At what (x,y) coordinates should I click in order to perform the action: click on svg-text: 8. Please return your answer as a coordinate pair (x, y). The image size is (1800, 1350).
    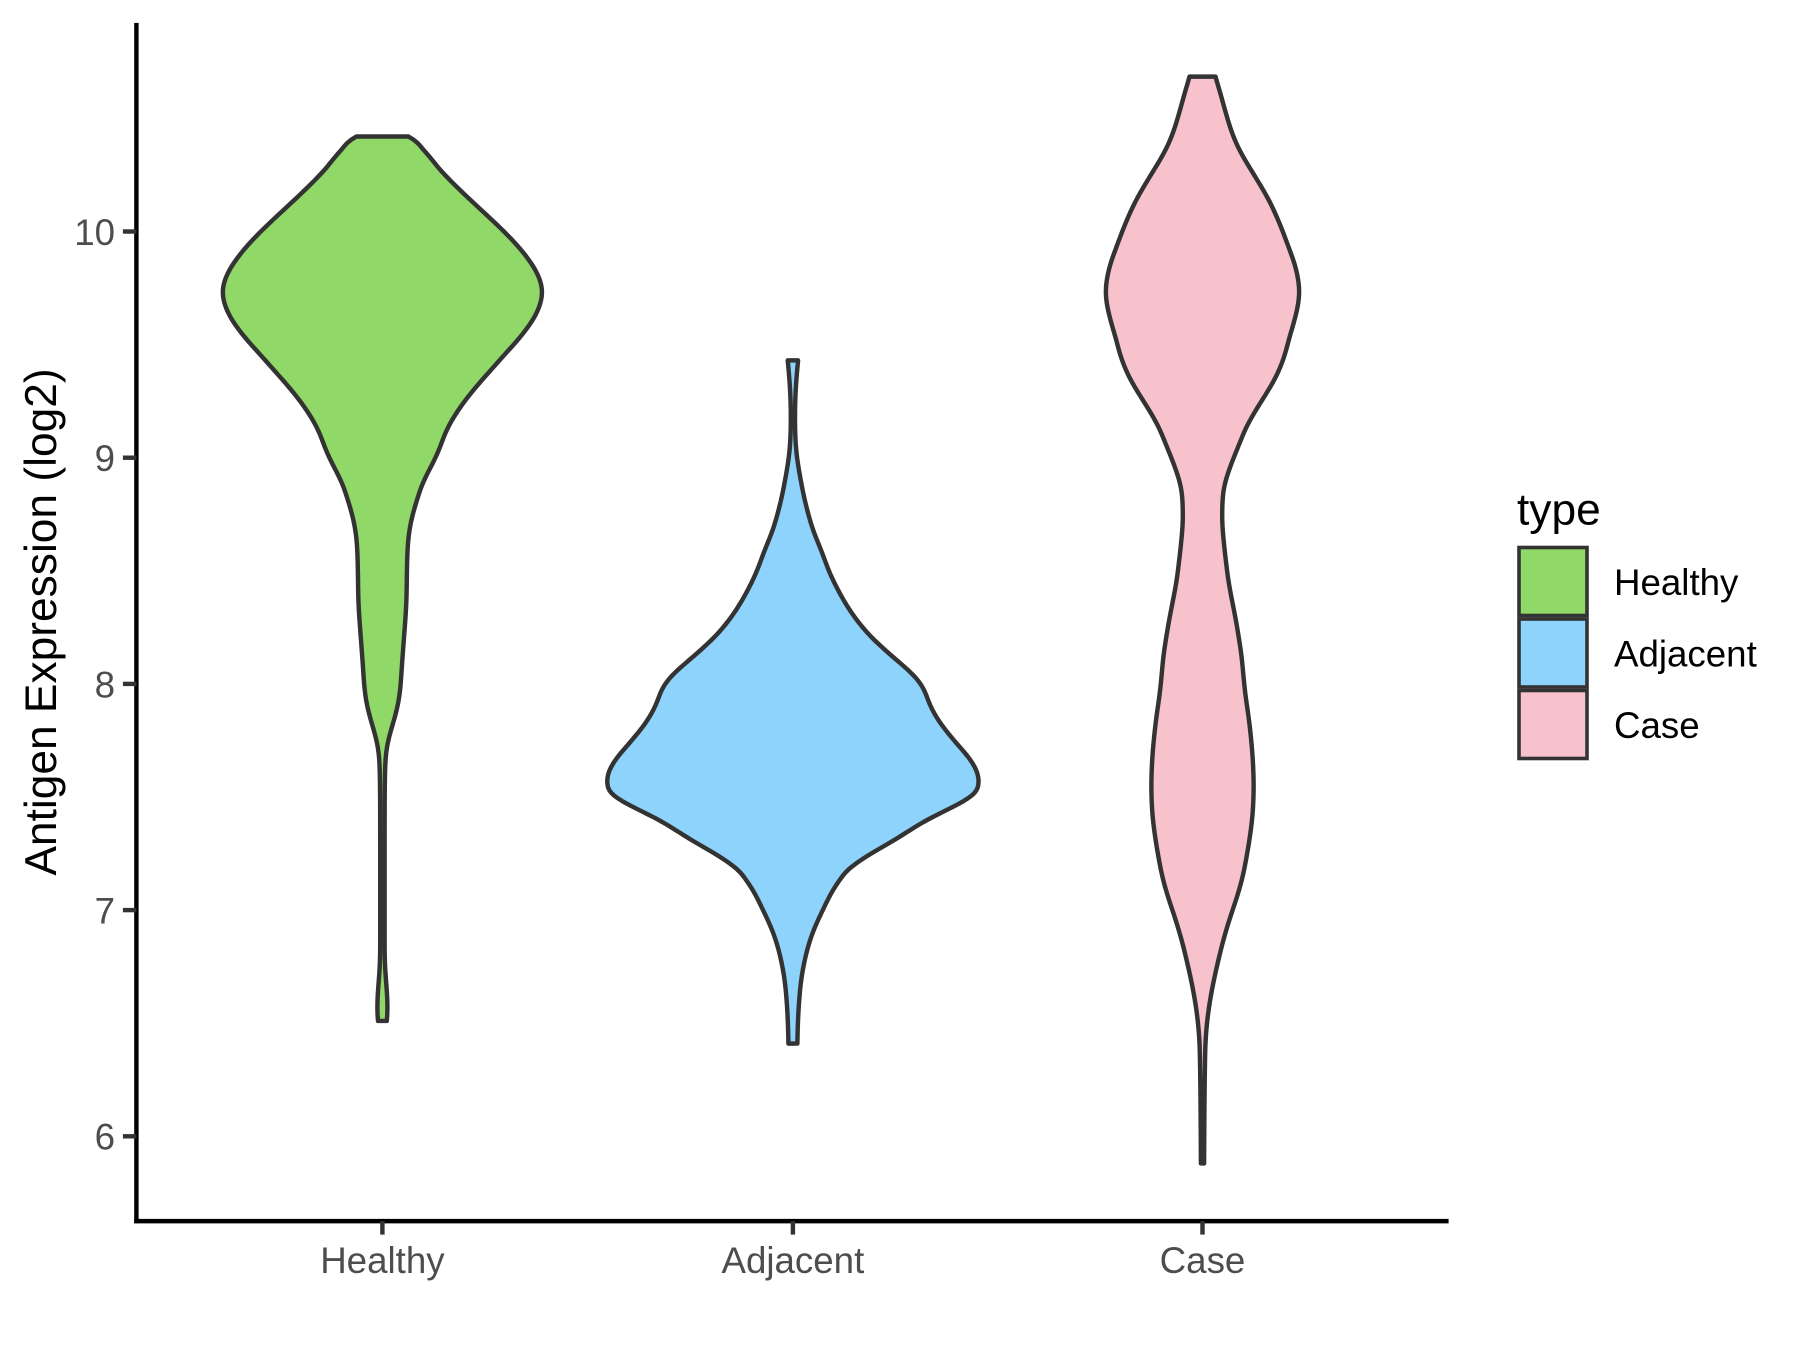
    Looking at the image, I should click on (105, 684).